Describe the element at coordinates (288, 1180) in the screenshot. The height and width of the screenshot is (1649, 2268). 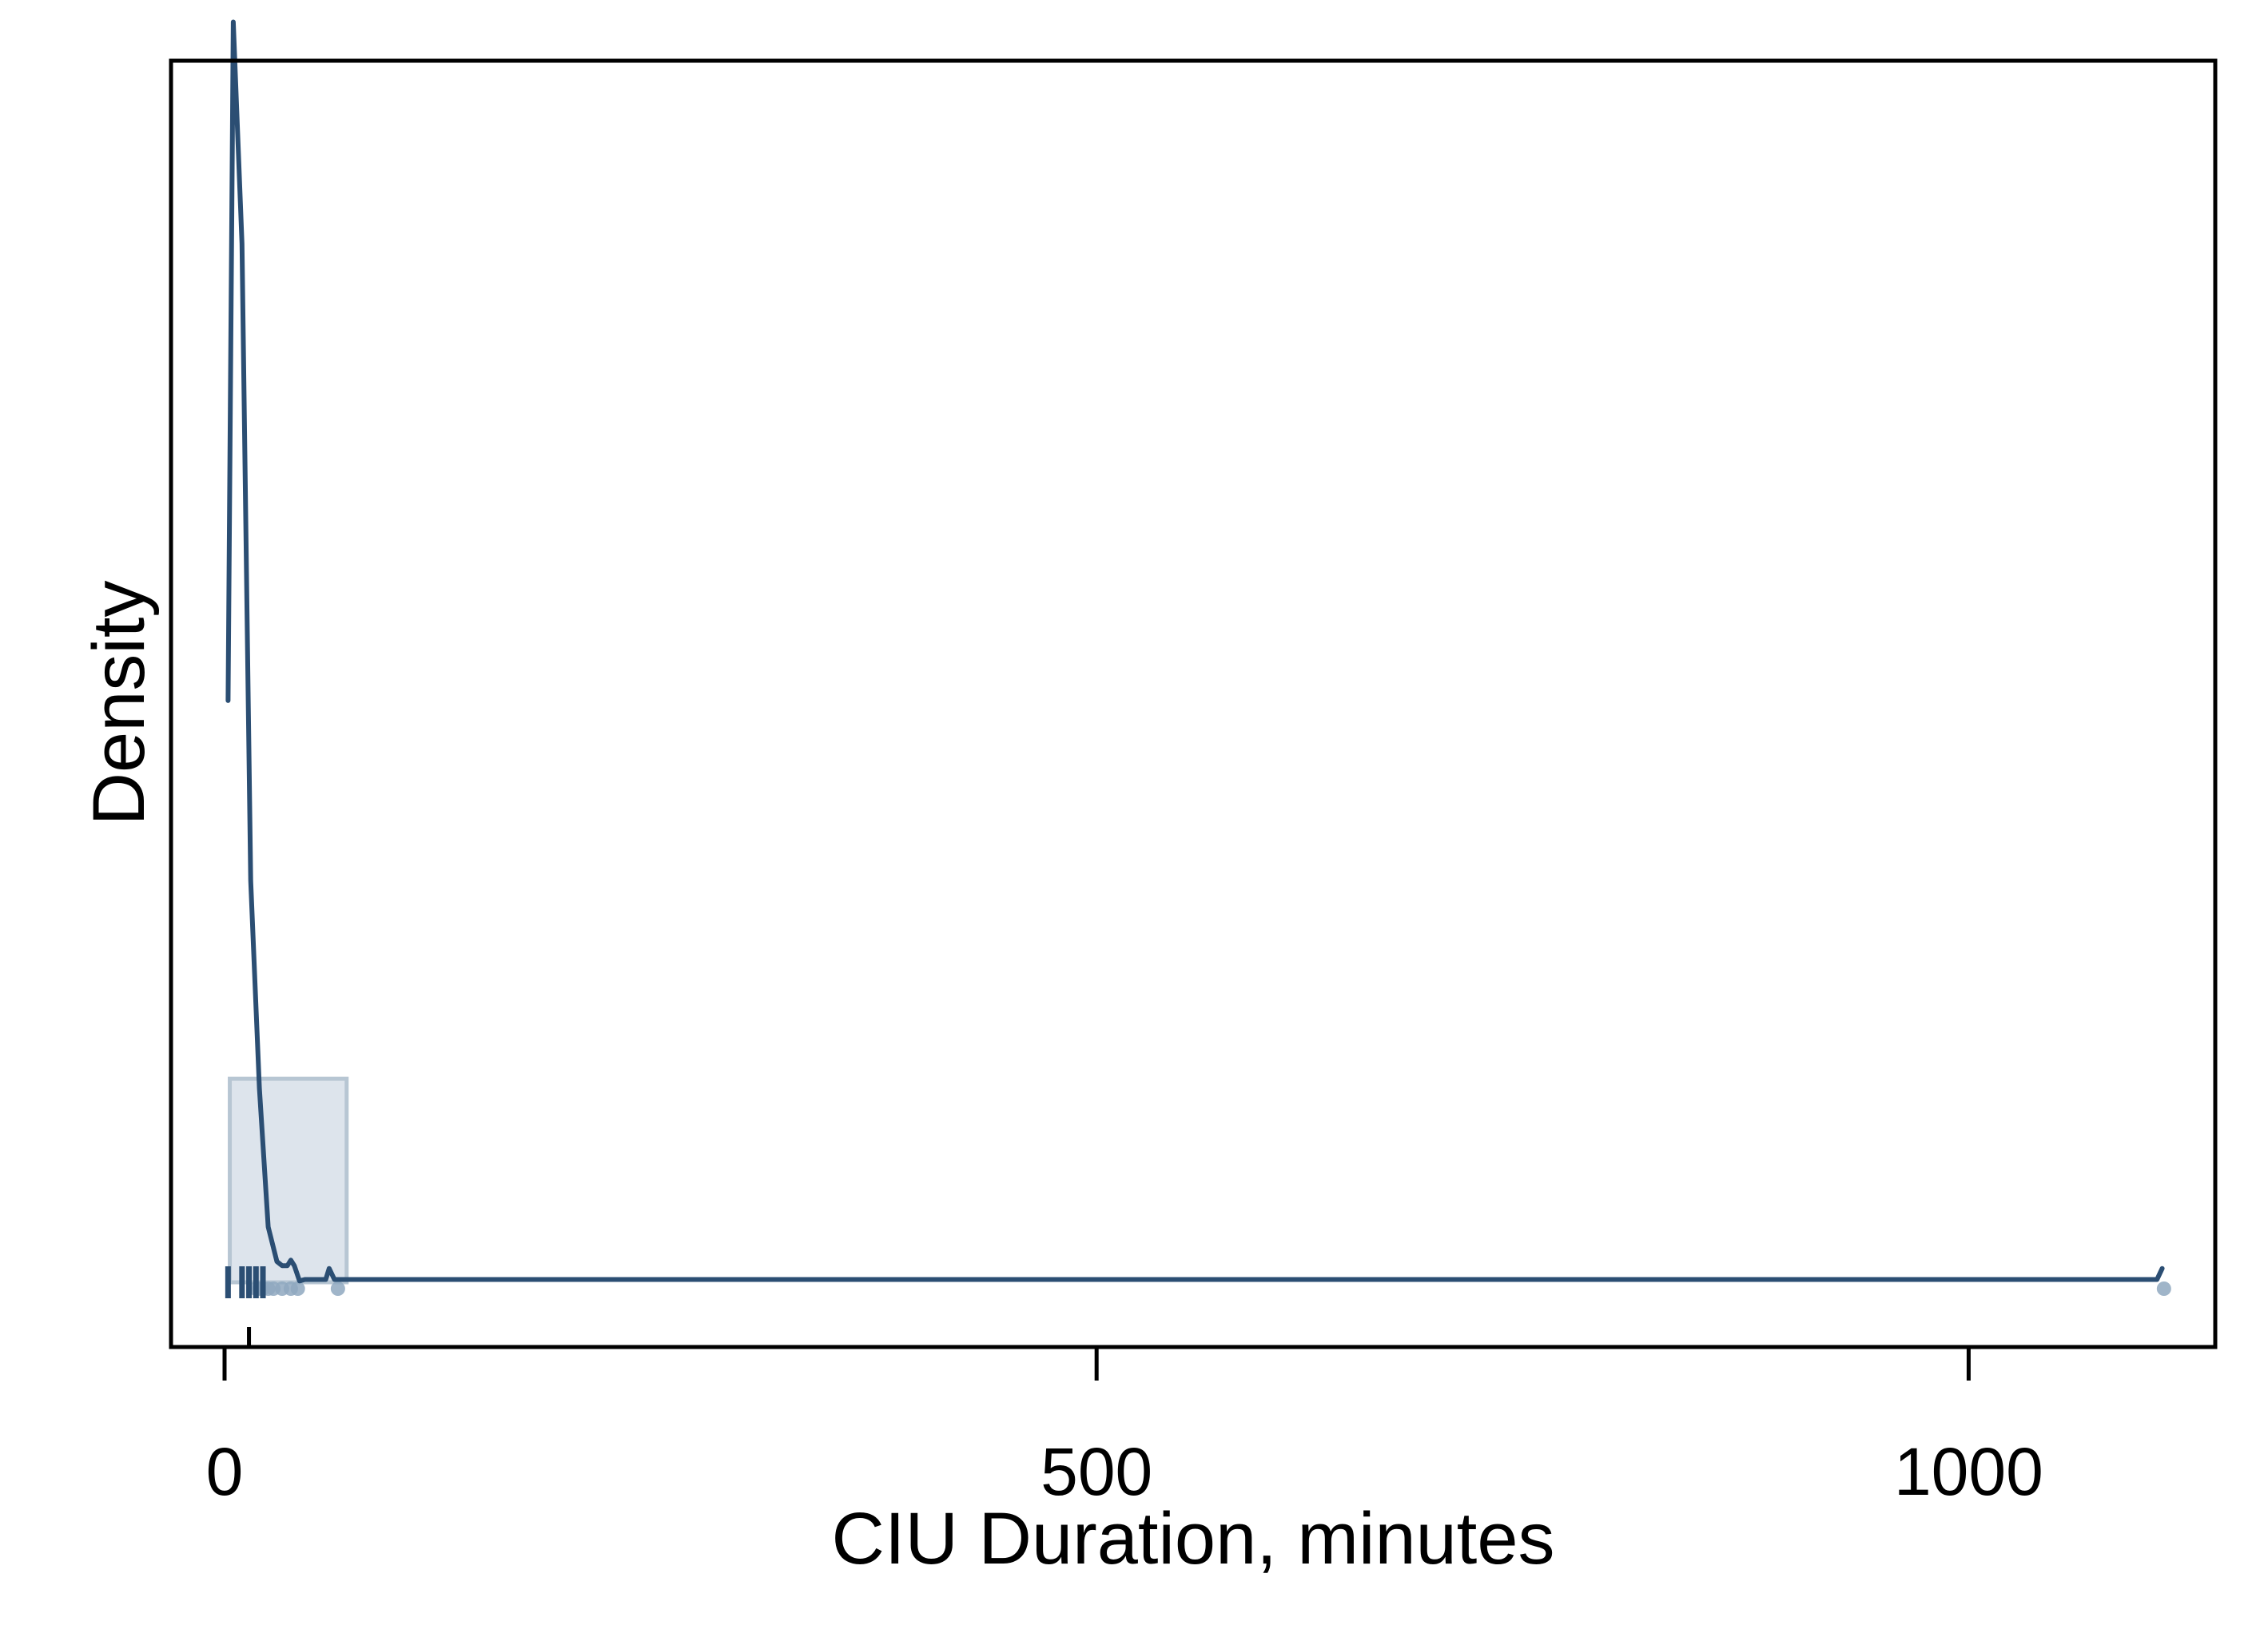
I see `iqr-box` at that location.